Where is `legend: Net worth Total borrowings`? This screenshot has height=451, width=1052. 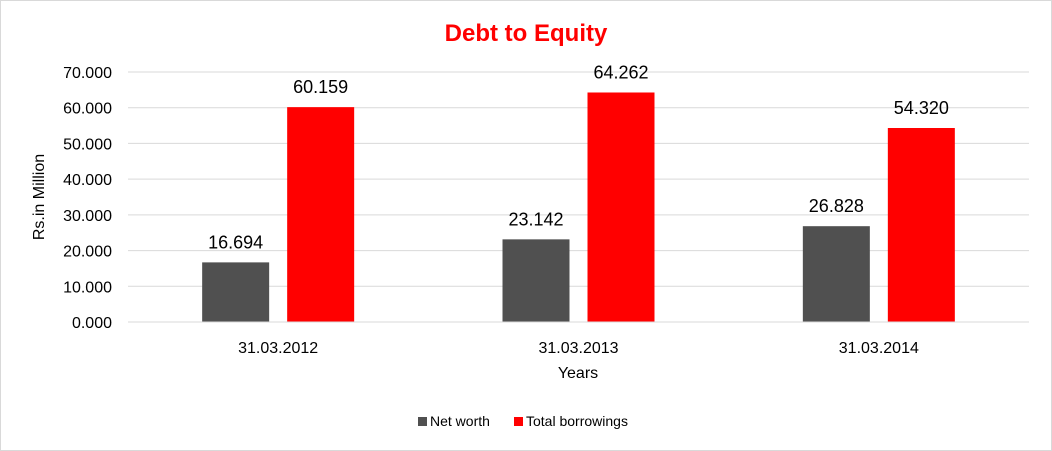 legend: Net worth Total borrowings is located at coordinates (523, 421).